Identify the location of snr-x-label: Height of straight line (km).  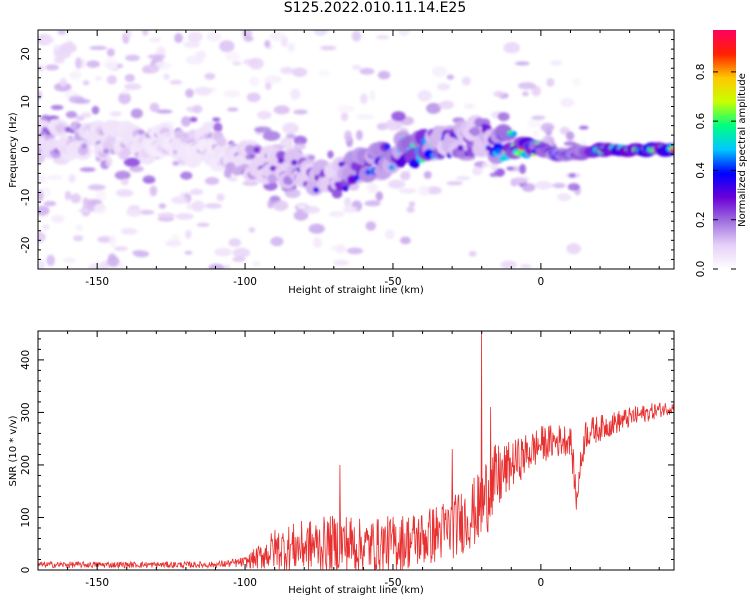
(356, 590).